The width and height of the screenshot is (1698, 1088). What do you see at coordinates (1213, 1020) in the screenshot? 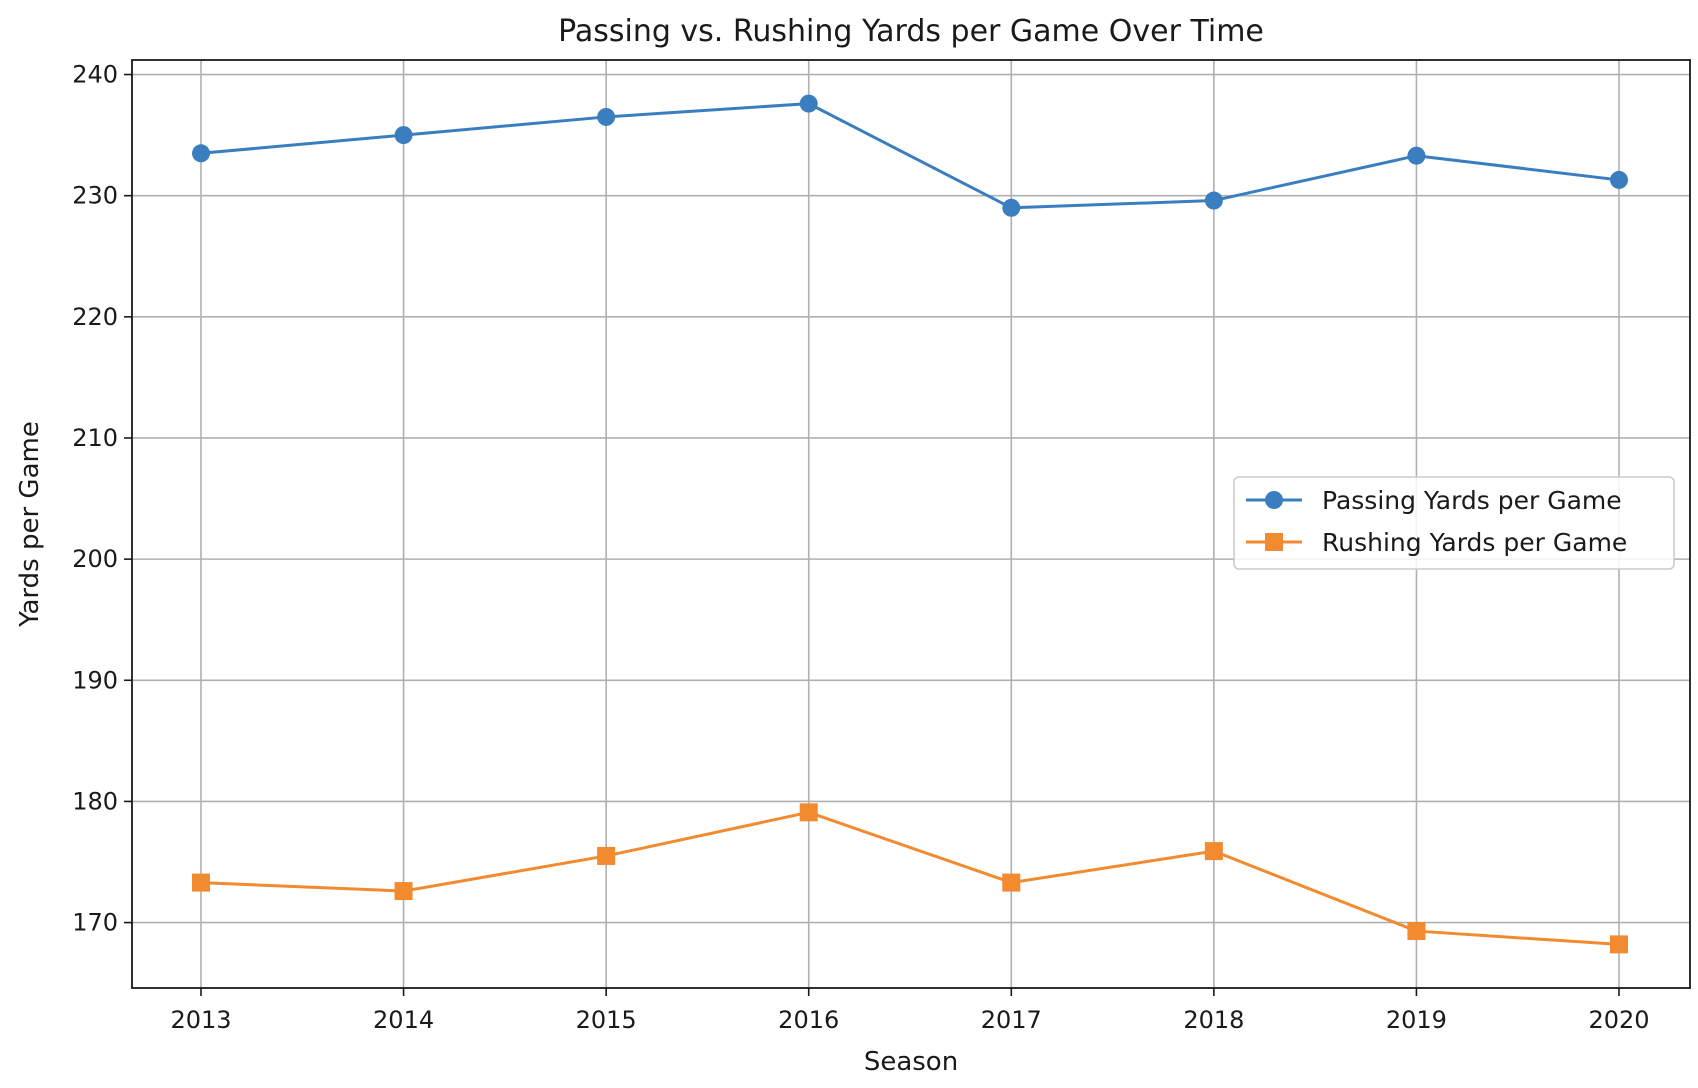
I see `x-tick-label: 2018` at bounding box center [1213, 1020].